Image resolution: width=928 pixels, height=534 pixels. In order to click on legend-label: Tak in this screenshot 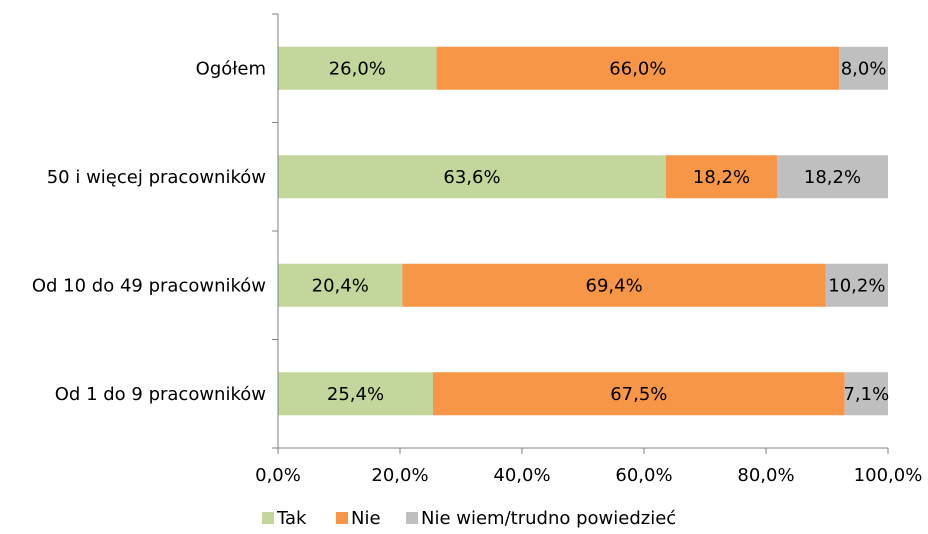, I will do `click(291, 518)`.